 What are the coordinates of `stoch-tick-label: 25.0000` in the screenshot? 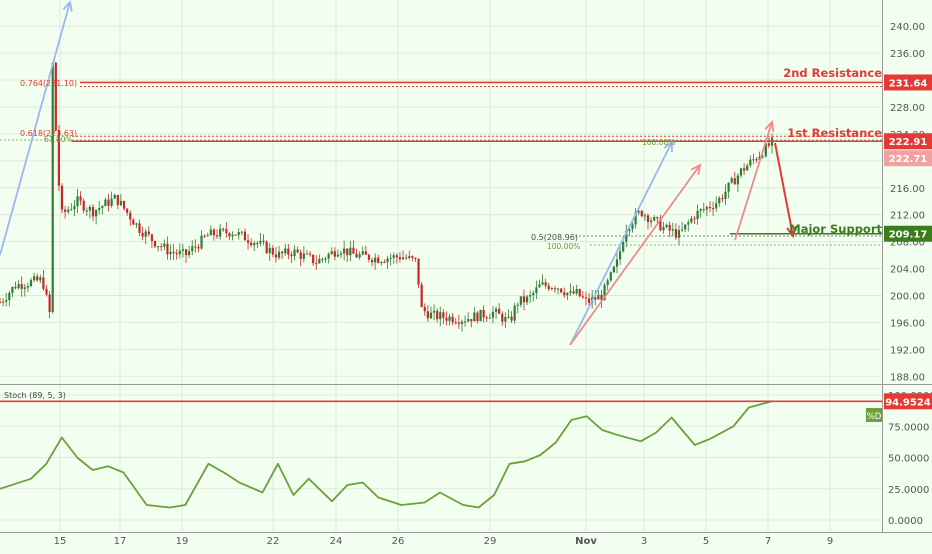 It's located at (908, 490).